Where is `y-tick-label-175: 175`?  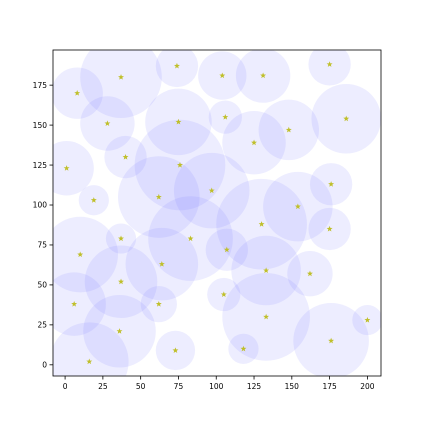 y-tick-label-175: 175 is located at coordinates (40, 85).